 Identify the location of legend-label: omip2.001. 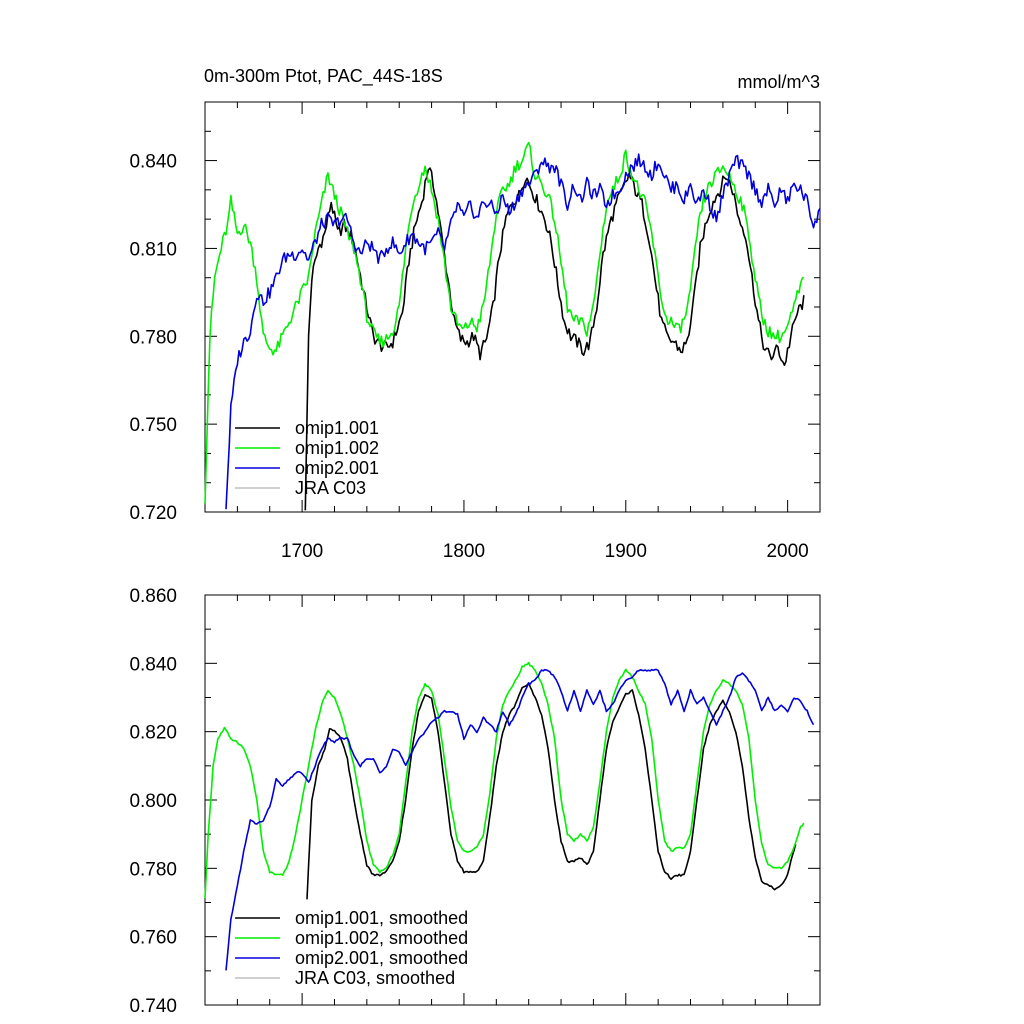
(337, 468).